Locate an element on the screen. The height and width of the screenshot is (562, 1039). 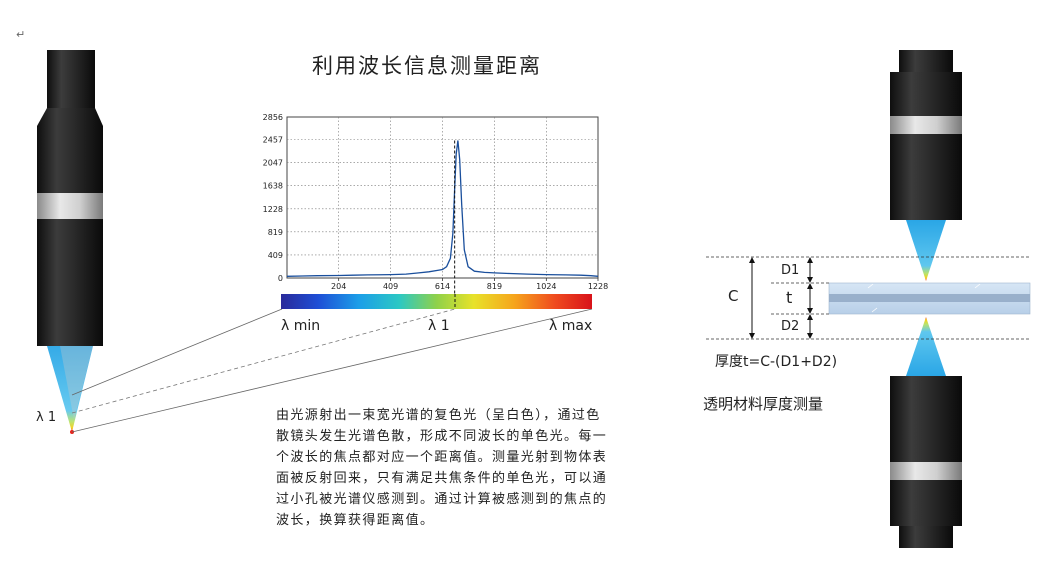
top-probe-silver-band is located at coordinates (926, 125).